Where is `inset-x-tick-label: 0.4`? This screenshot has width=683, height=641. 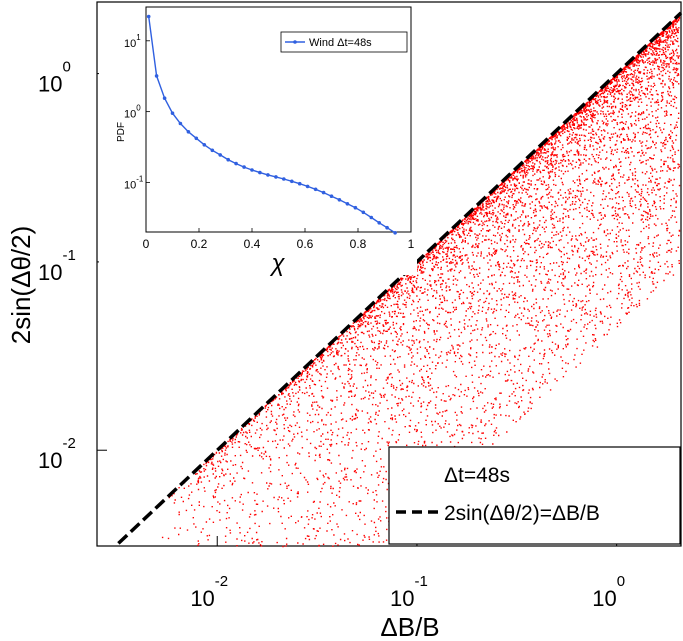
inset-x-tick-label: 0.4 is located at coordinates (252, 244).